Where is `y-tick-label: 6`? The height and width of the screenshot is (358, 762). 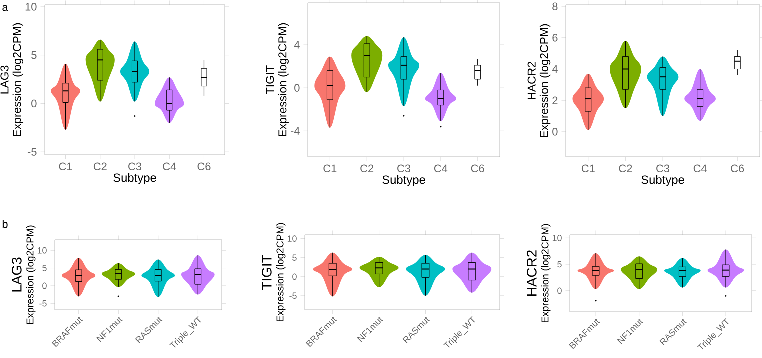
y-tick-label: 6 is located at coordinates (555, 38).